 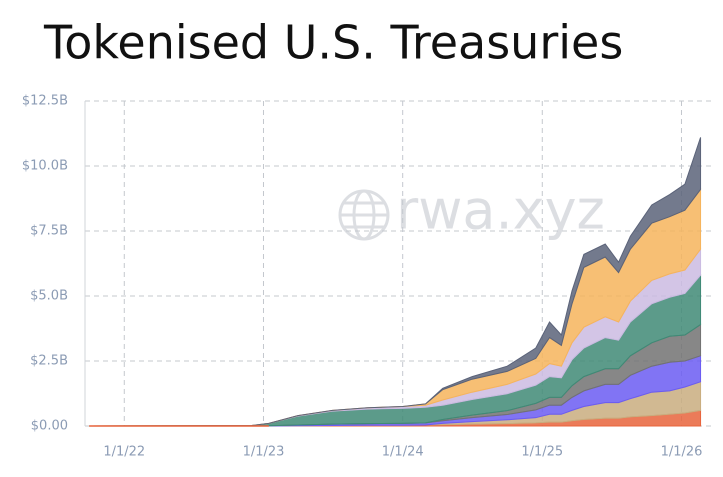 I want to click on x-tick-label: 1/1/23, so click(x=264, y=452).